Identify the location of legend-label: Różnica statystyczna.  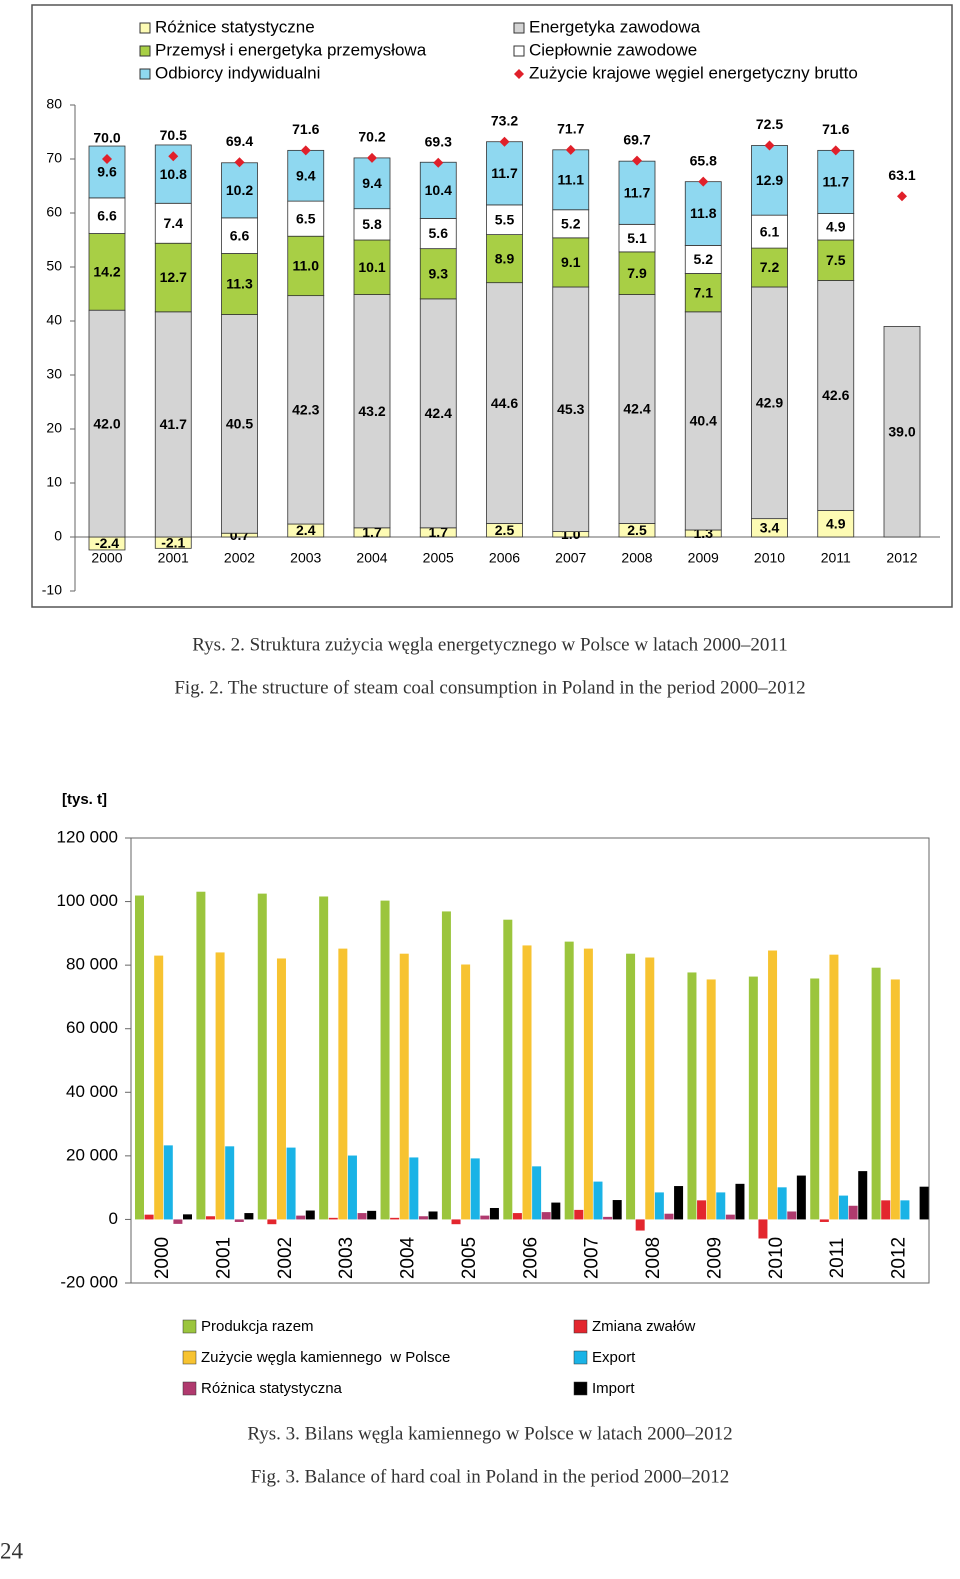
(272, 1388).